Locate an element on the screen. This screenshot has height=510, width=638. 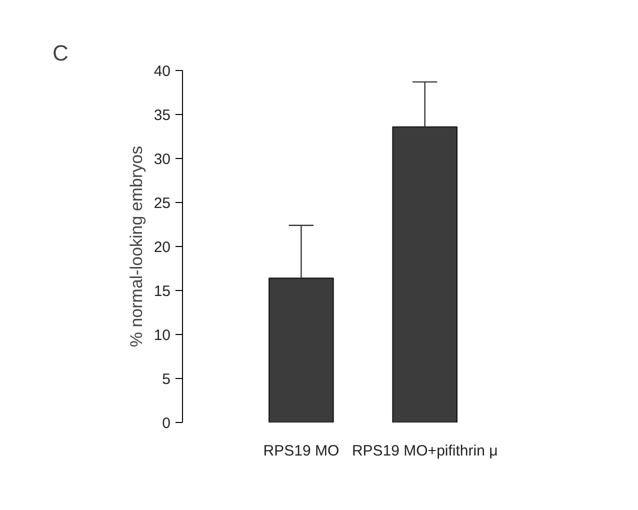
y-tick-label: 0 is located at coordinates (166, 423).